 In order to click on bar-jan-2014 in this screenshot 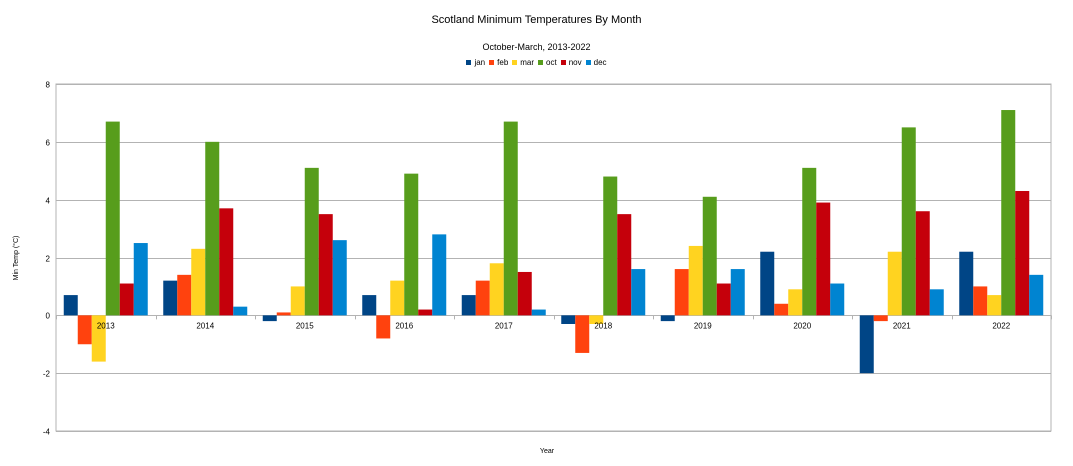, I will do `click(170, 298)`.